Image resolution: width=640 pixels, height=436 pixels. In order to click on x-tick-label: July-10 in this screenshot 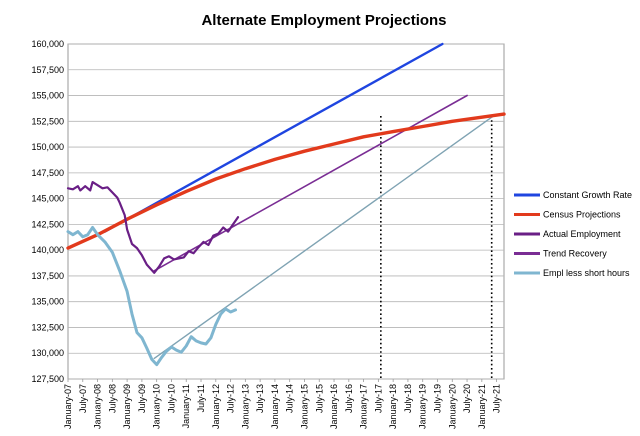, I will do `click(171, 398)`.